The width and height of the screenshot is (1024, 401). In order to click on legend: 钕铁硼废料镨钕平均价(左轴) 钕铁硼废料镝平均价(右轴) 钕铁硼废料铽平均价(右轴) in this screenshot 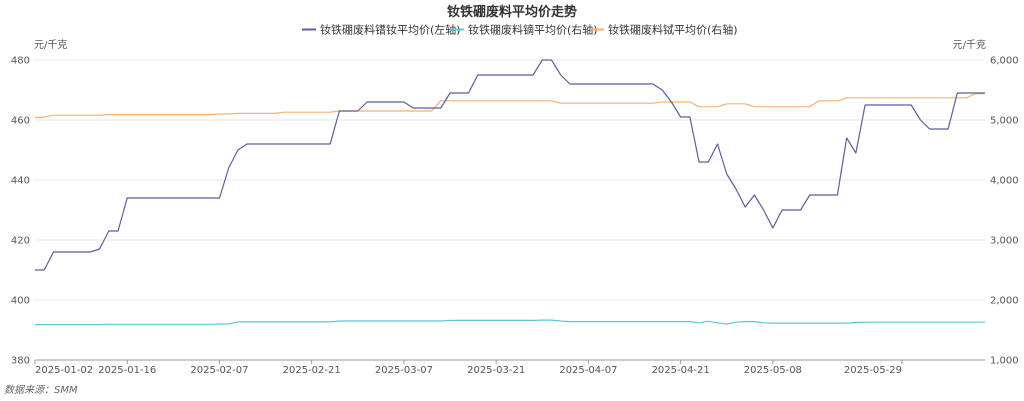, I will do `click(520, 30)`.